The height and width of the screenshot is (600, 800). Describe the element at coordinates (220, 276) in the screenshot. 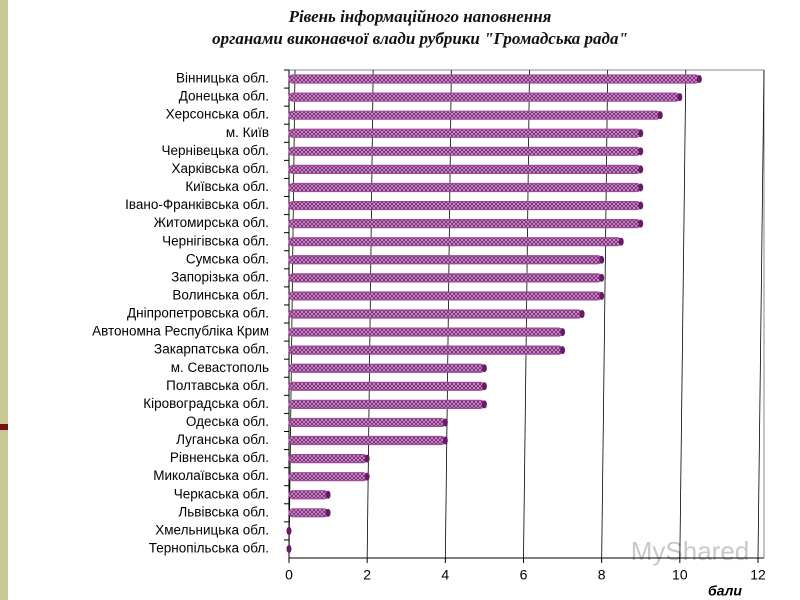

I see `y-tick-label: Запорізька обл.` at that location.